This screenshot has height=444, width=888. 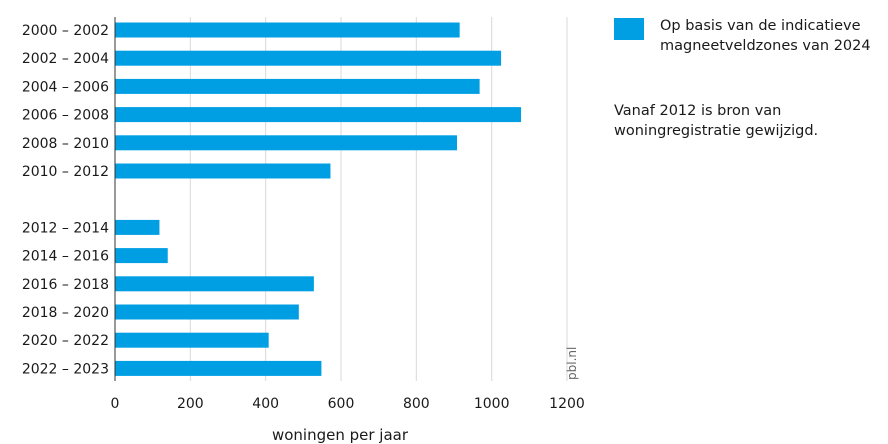 I want to click on x-tick-label: 1200, so click(x=567, y=404).